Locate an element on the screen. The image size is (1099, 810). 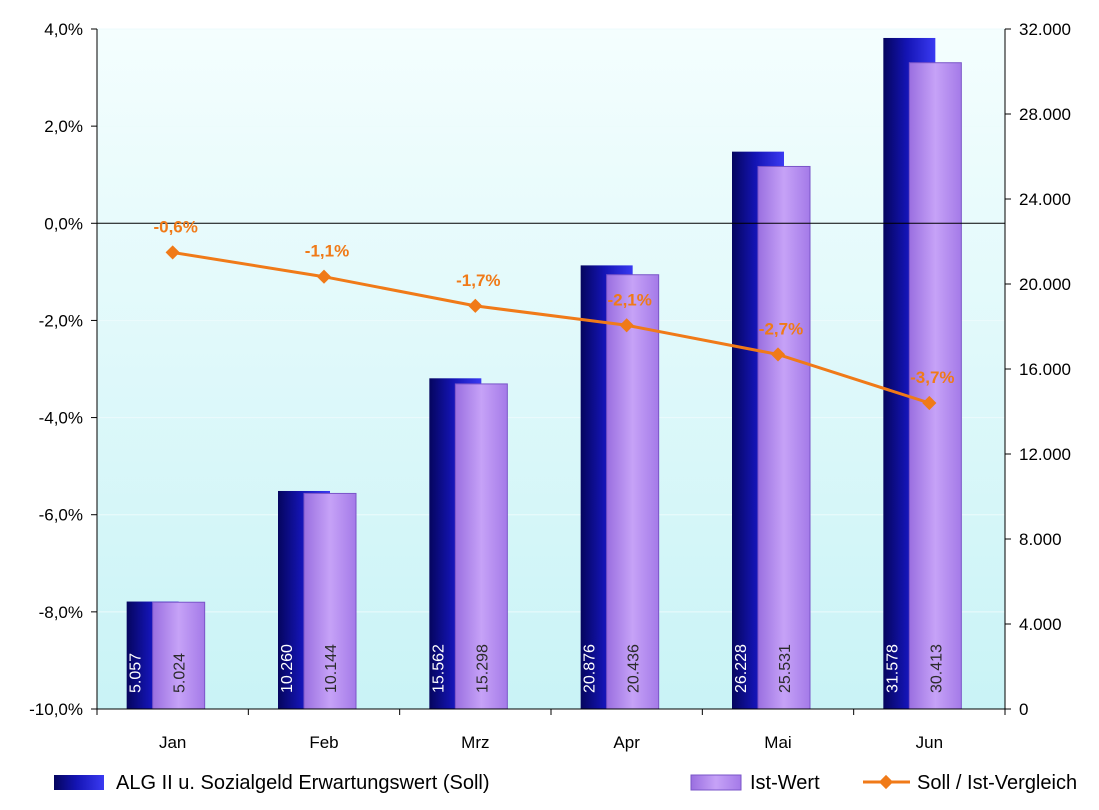
bar-label-ist: 20.436 is located at coordinates (634, 668).